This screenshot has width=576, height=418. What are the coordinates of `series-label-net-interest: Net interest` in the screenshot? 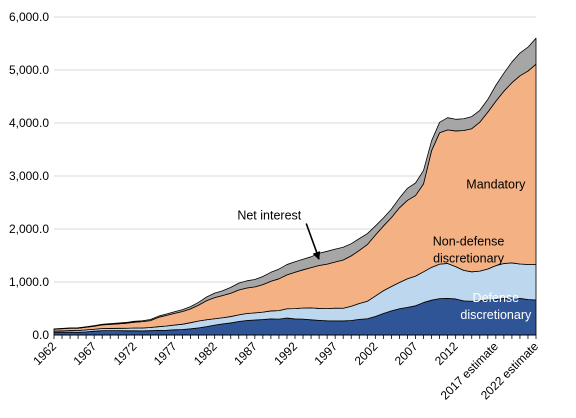 It's located at (269, 215).